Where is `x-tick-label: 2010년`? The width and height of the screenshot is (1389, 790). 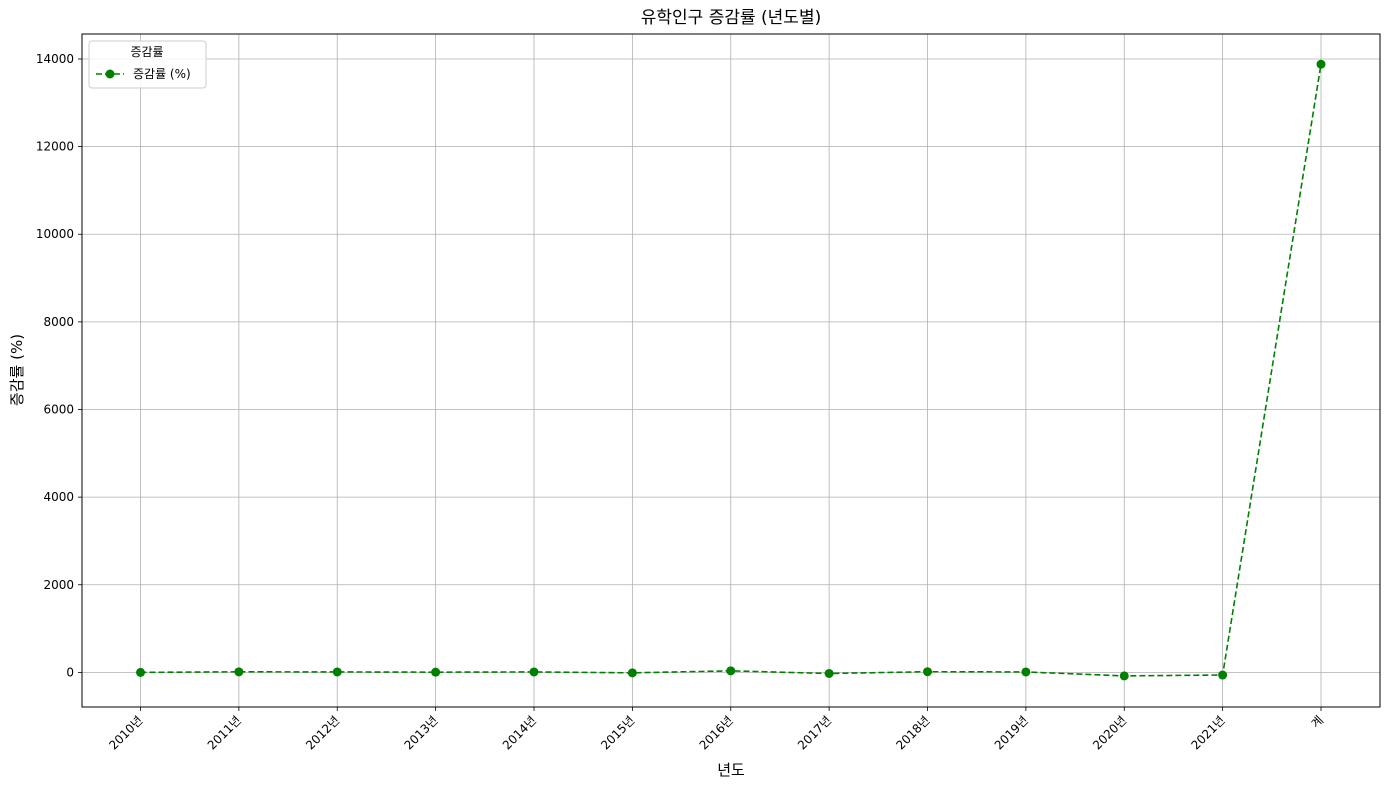
x-tick-label: 2010년 is located at coordinates (125, 732).